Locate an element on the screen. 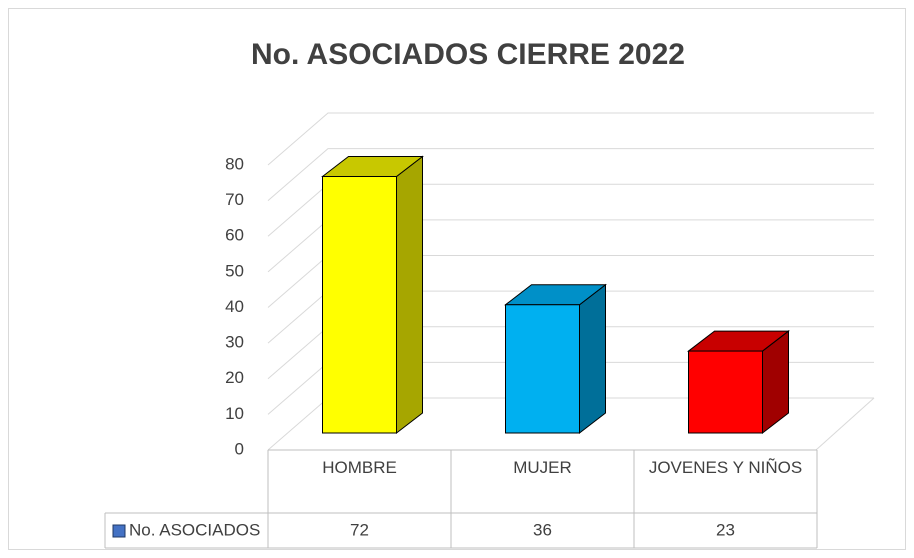 This screenshot has width=914, height=558. x-tick-label: MUJER is located at coordinates (542, 467).